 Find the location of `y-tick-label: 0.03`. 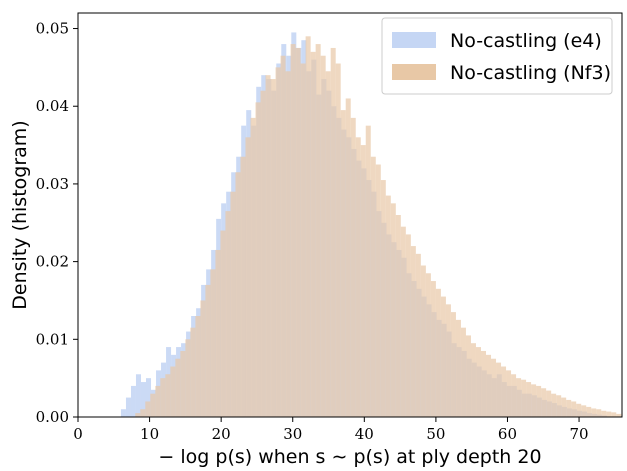

y-tick-label: 0.03 is located at coordinates (52, 184).